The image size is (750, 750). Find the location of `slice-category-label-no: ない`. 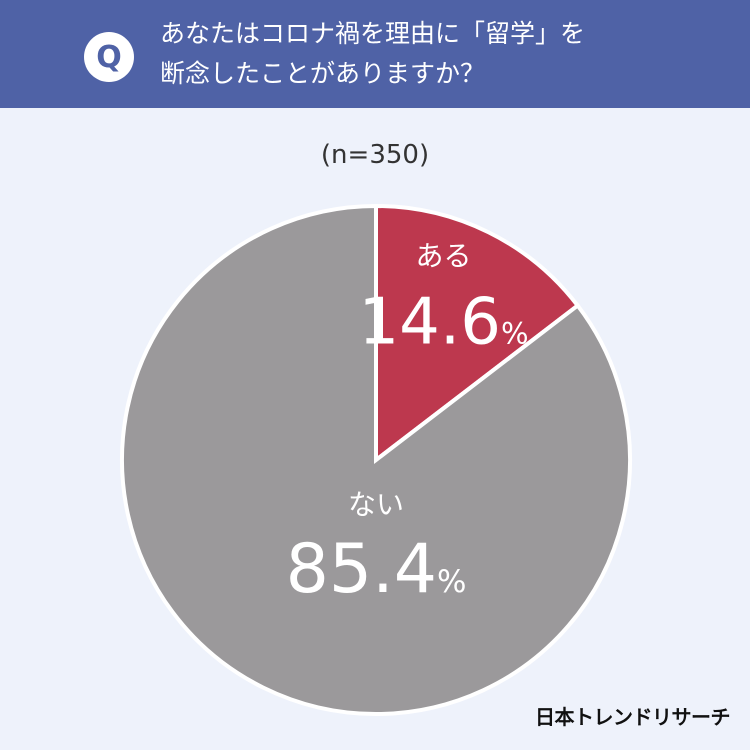

slice-category-label-no: ない is located at coordinates (376, 504).